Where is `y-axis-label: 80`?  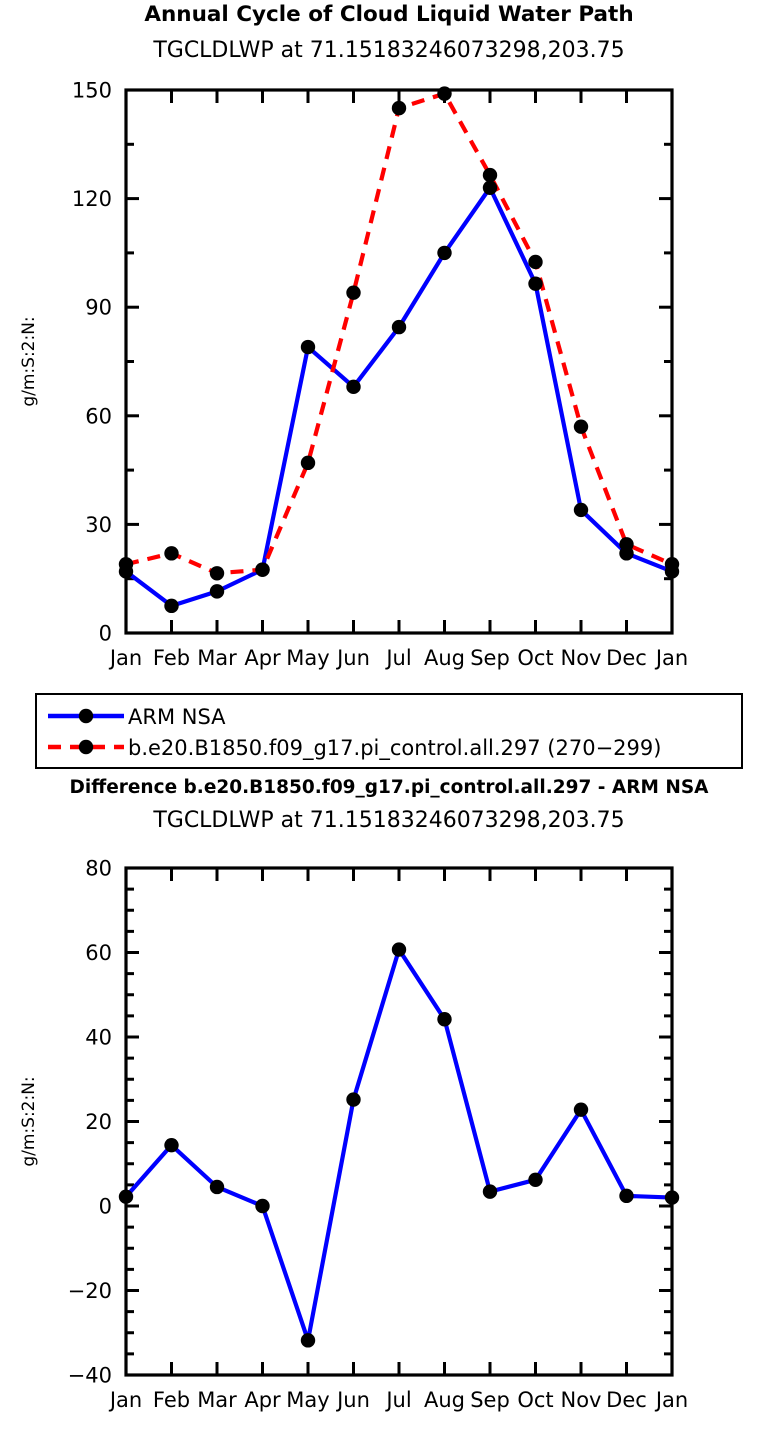
y-axis-label: 80 is located at coordinates (98, 869).